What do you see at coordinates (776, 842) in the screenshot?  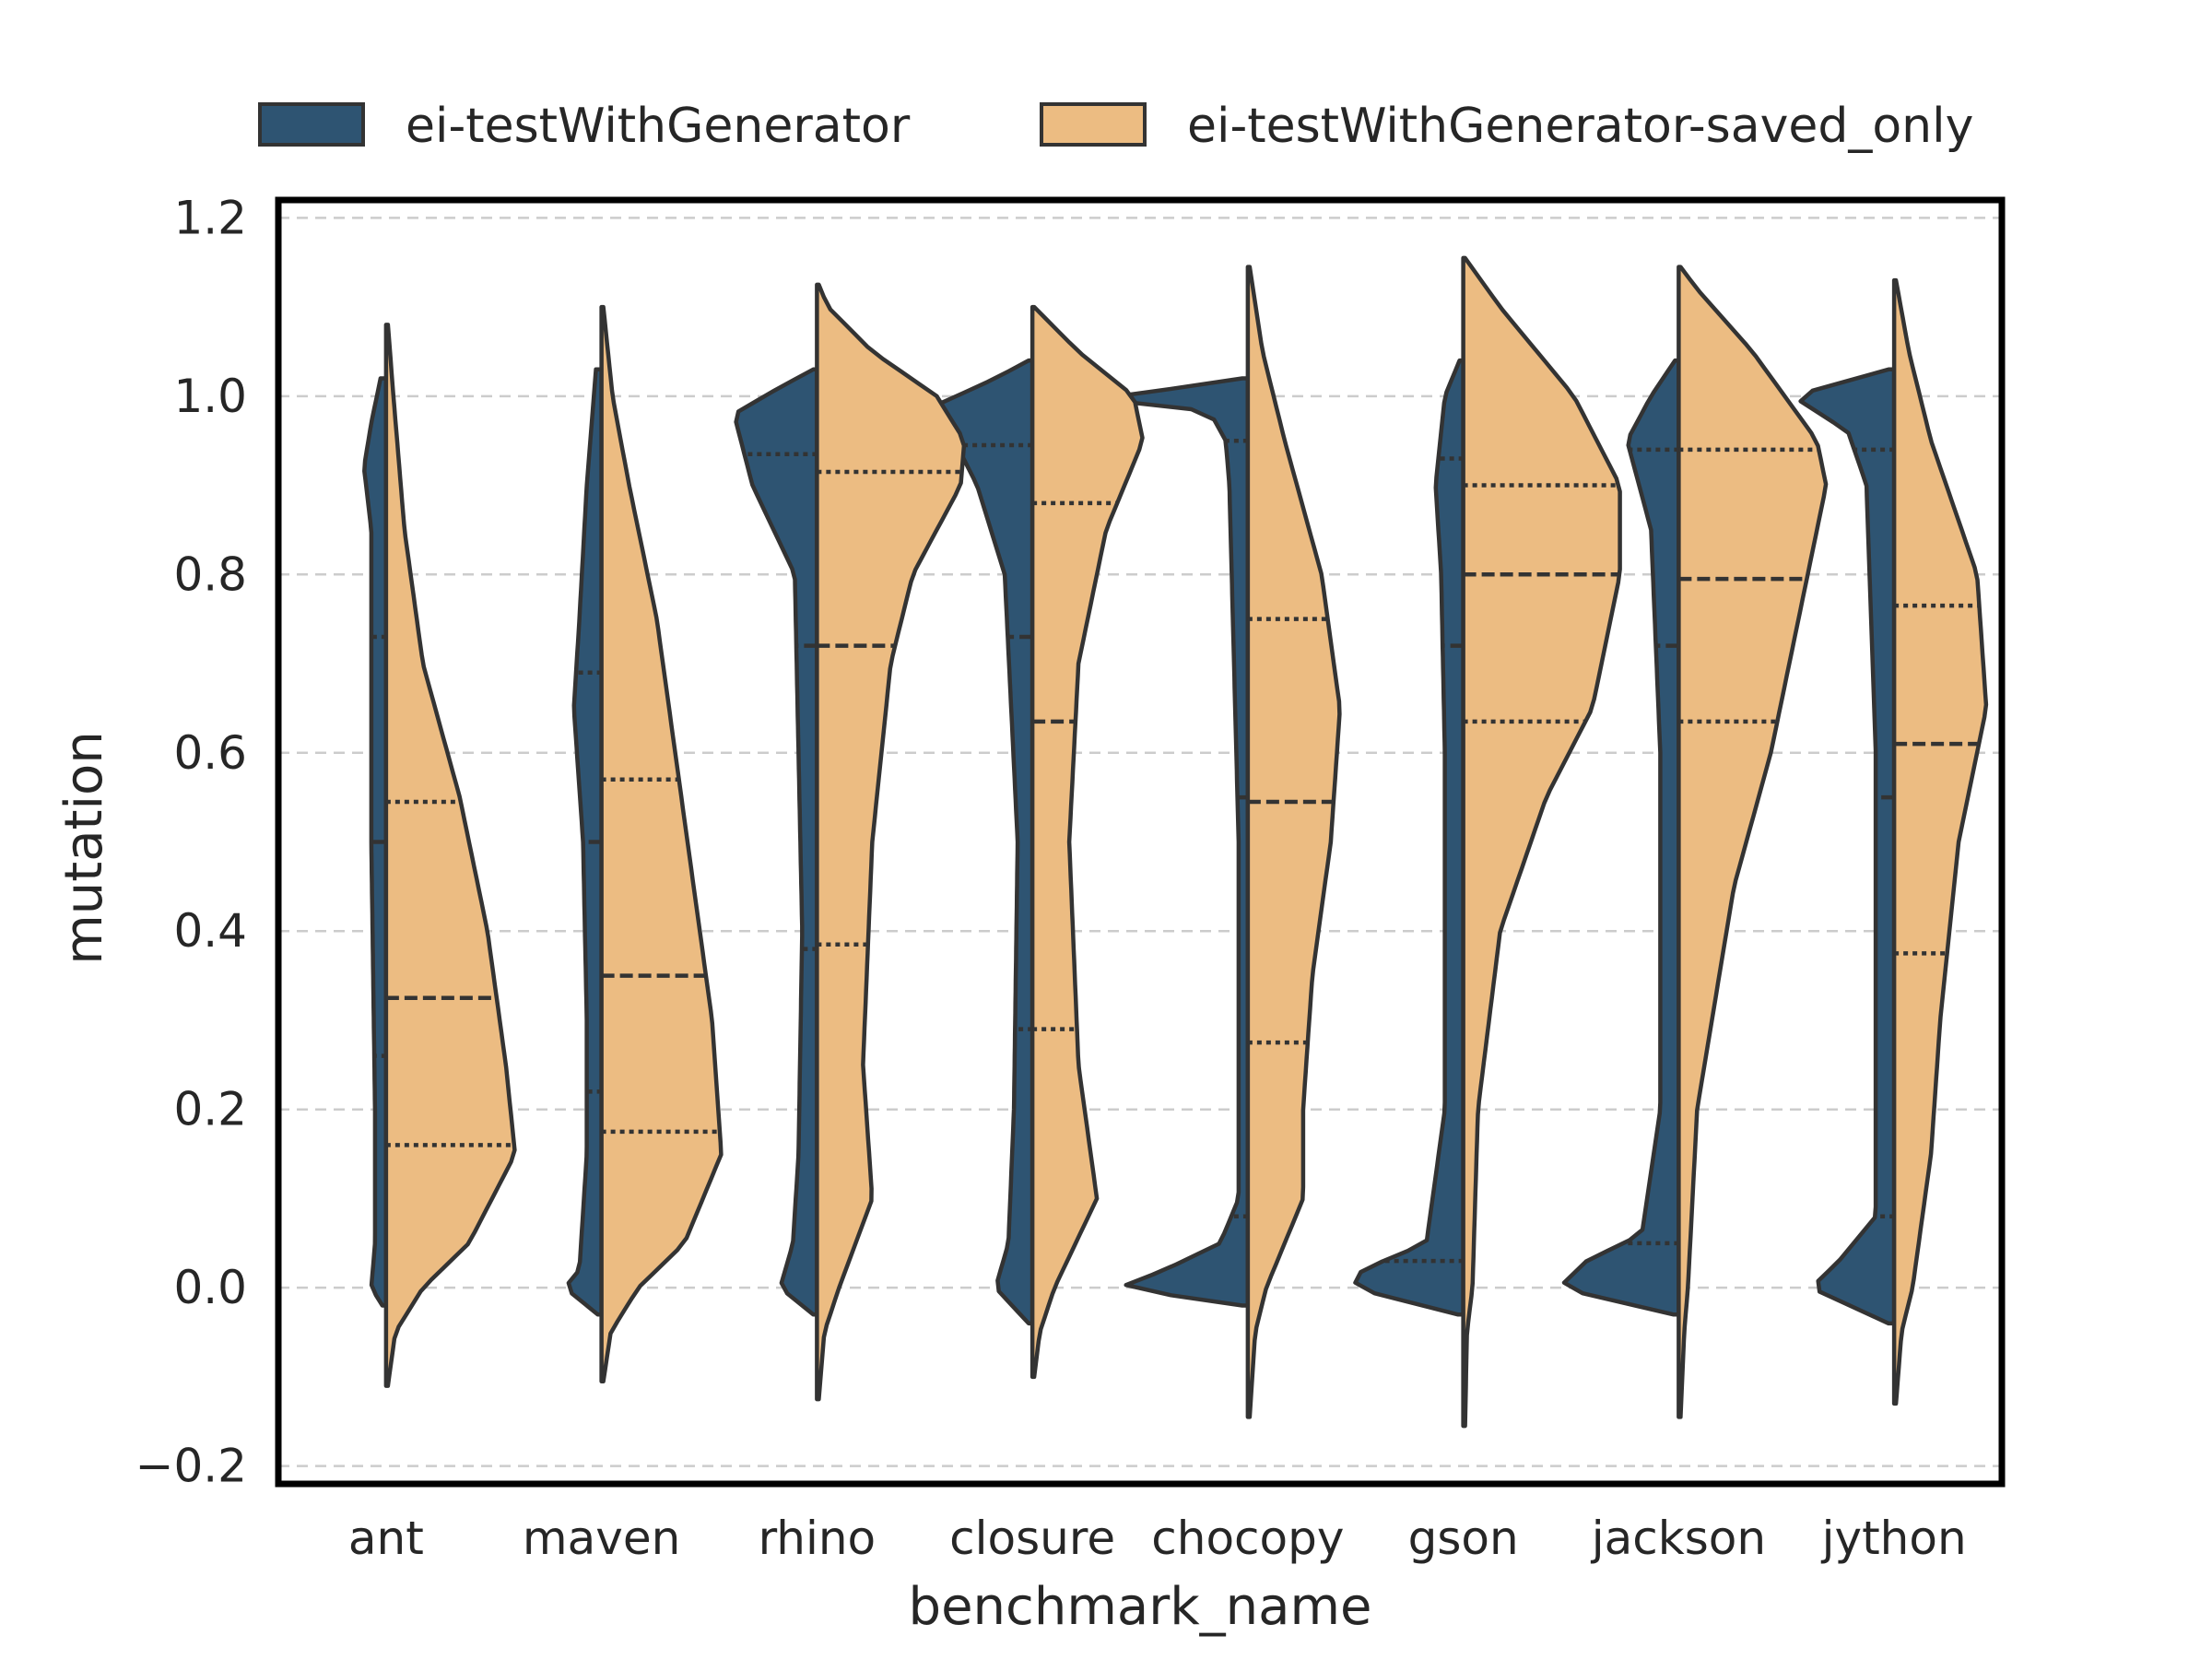 I see `violin-rhino-left` at bounding box center [776, 842].